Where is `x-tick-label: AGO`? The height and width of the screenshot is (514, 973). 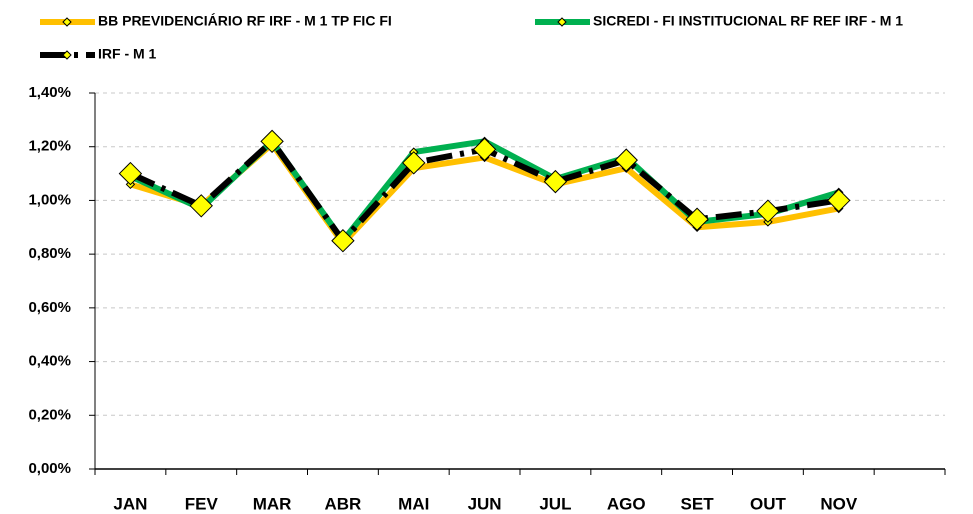
x-tick-label: AGO is located at coordinates (626, 503).